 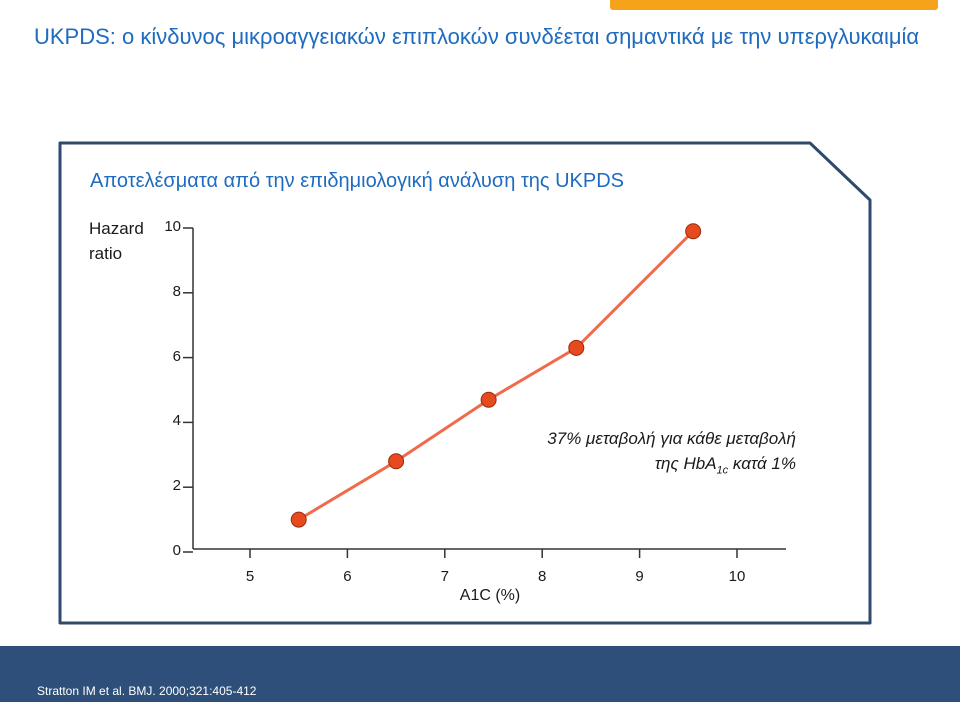 What do you see at coordinates (762, 463) in the screenshot?
I see `annotation-suffix: κατά 1%` at bounding box center [762, 463].